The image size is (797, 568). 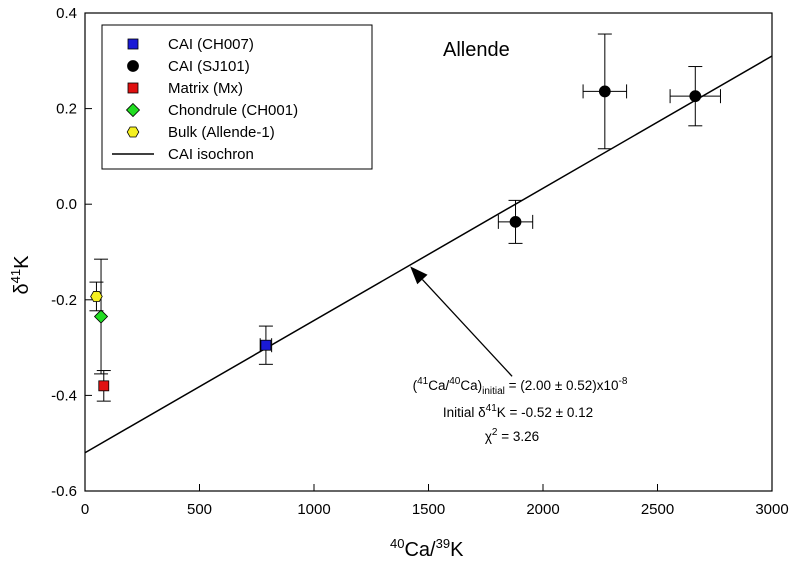 I want to click on annotation-line-1-subscript: initial, so click(x=493, y=391).